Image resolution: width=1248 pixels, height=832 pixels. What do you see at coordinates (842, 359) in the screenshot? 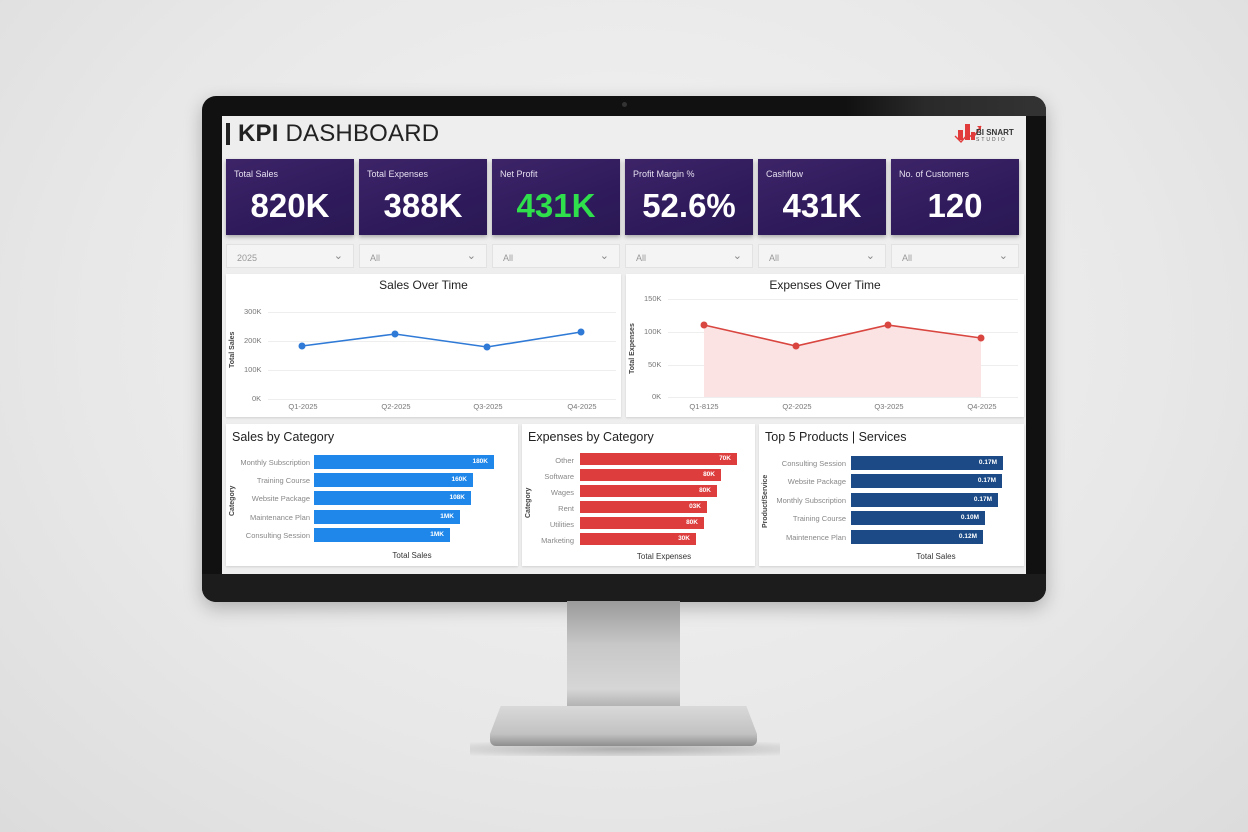
I see `expenses-area-plot` at bounding box center [842, 359].